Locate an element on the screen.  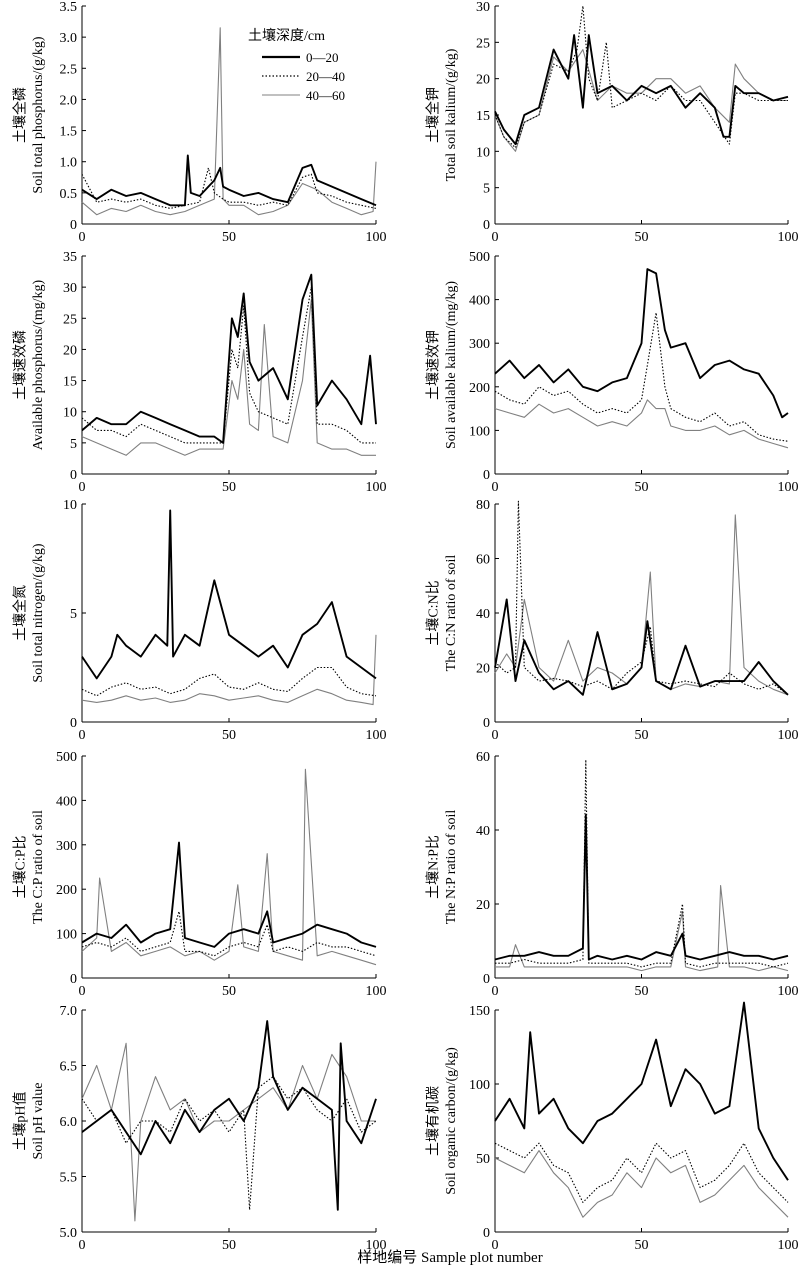
y-tick-label: 1.0 is located at coordinates (69, 163).